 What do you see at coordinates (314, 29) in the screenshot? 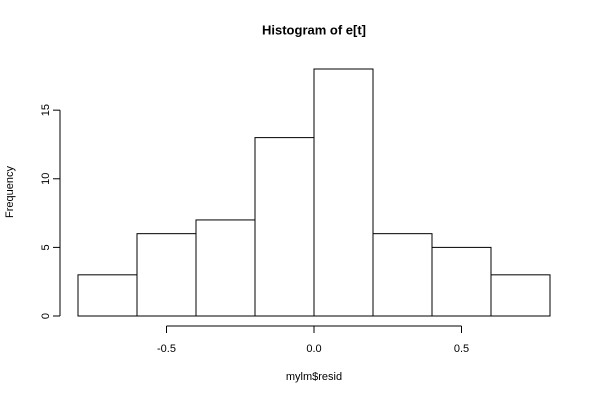
I see `chart-title: Histogram of e[t]` at bounding box center [314, 29].